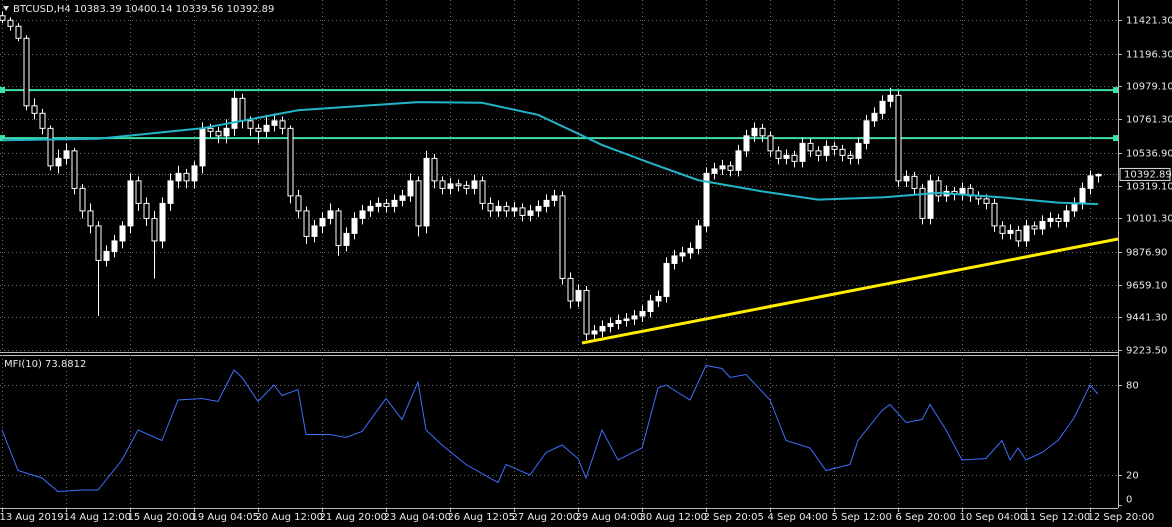 This screenshot has height=527, width=1172. What do you see at coordinates (1146, 351) in the screenshot?
I see `y-tick-label: 9223.50` at bounding box center [1146, 351].